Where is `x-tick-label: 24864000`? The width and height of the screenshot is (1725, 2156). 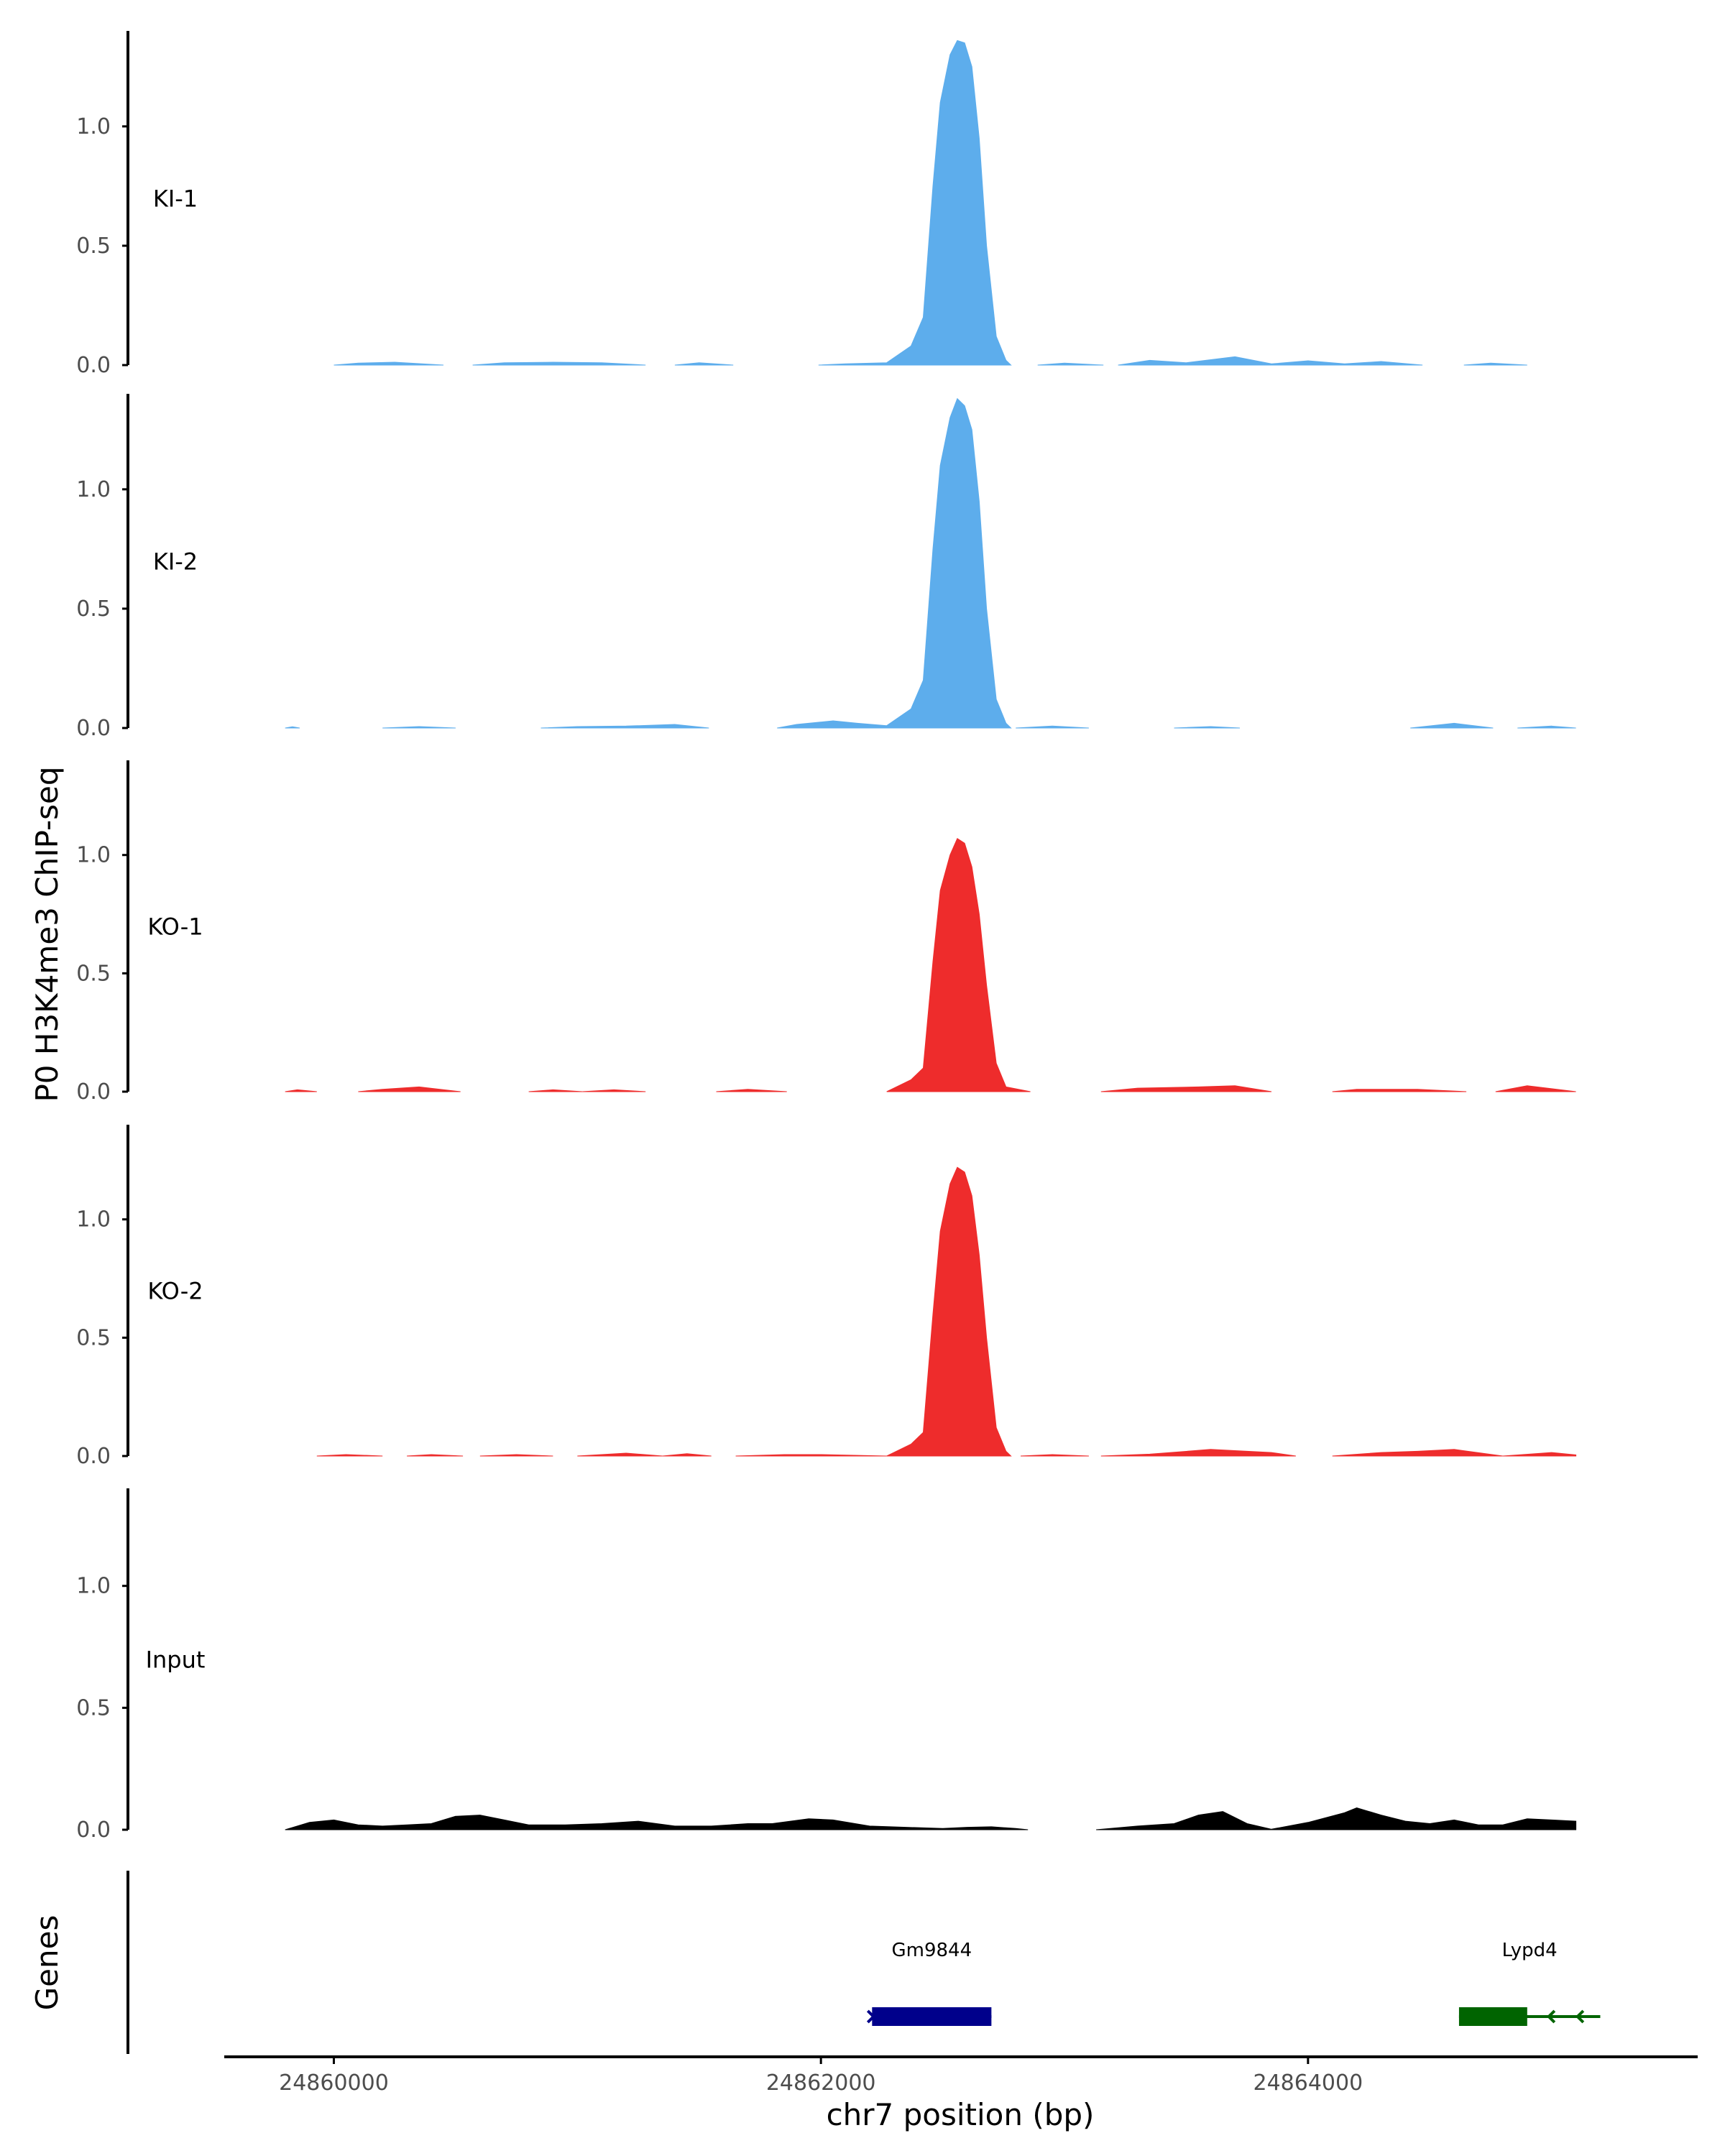
x-tick-label: 24864000 is located at coordinates (1308, 2083).